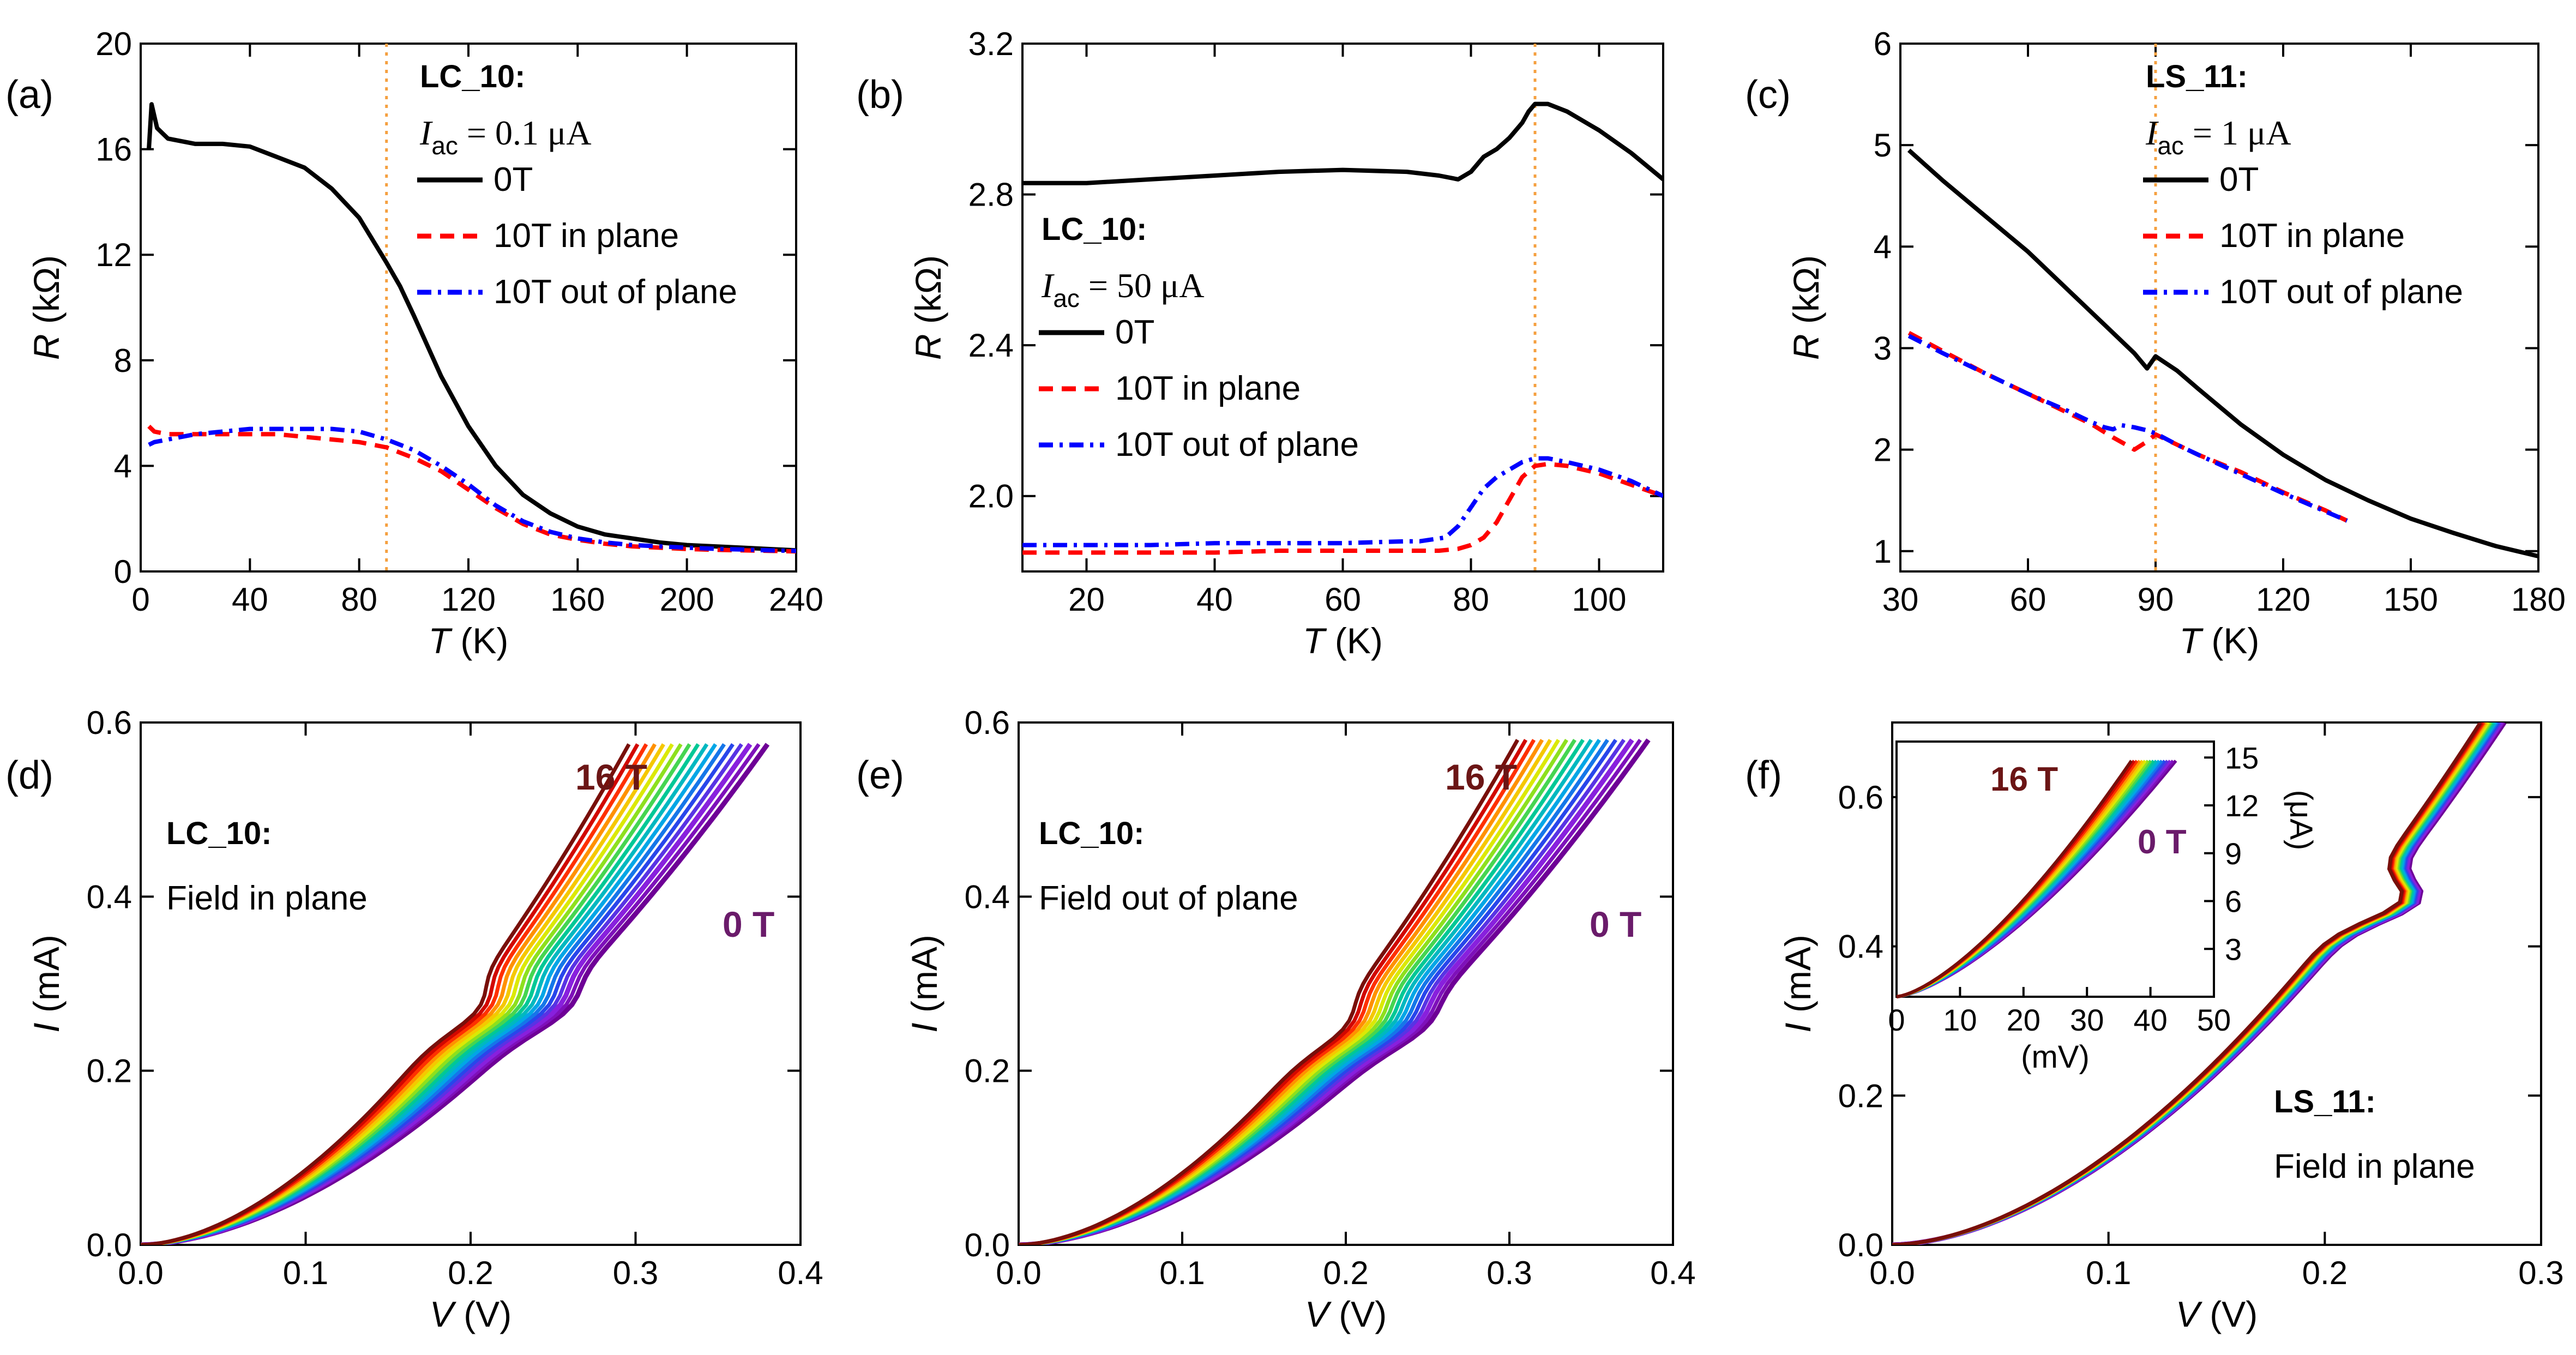  What do you see at coordinates (1123, 289) in the screenshot?
I see `current-label: Iac = 50 μA` at bounding box center [1123, 289].